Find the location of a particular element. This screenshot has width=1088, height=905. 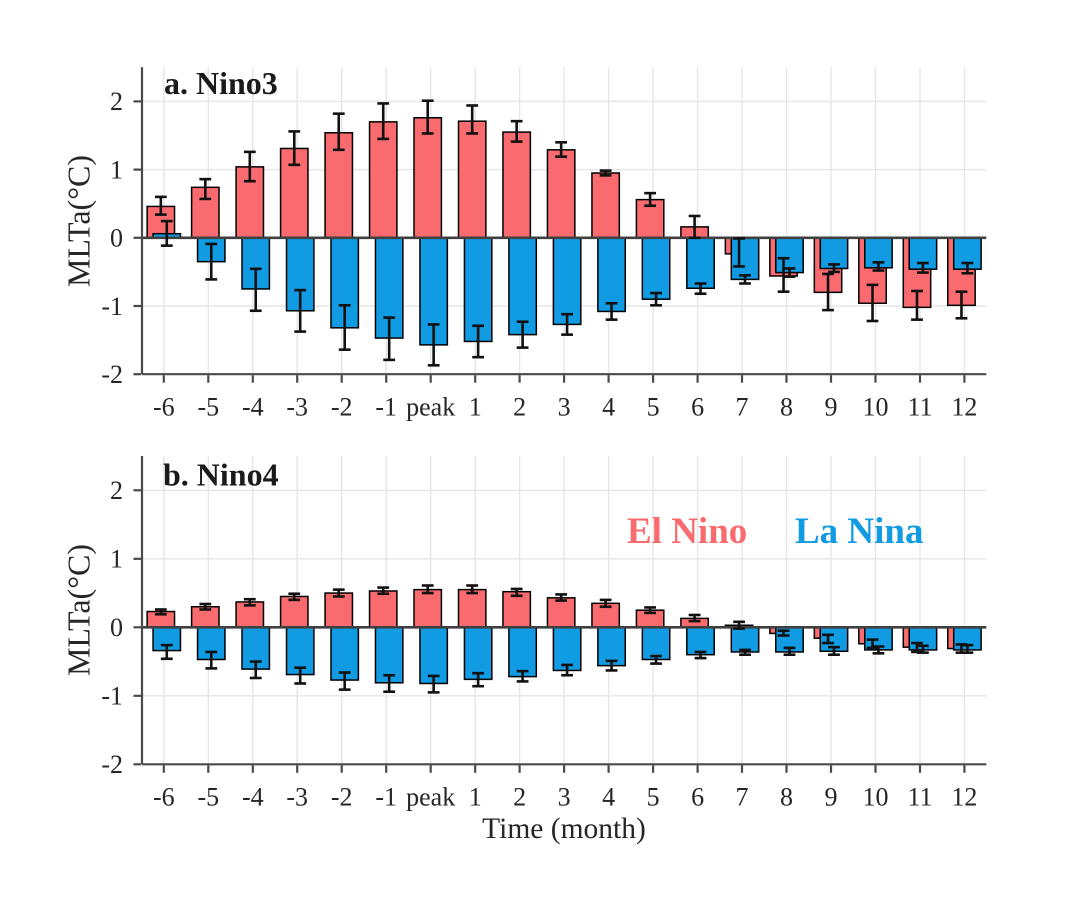

svg-text: La Nina is located at coordinates (859, 531).